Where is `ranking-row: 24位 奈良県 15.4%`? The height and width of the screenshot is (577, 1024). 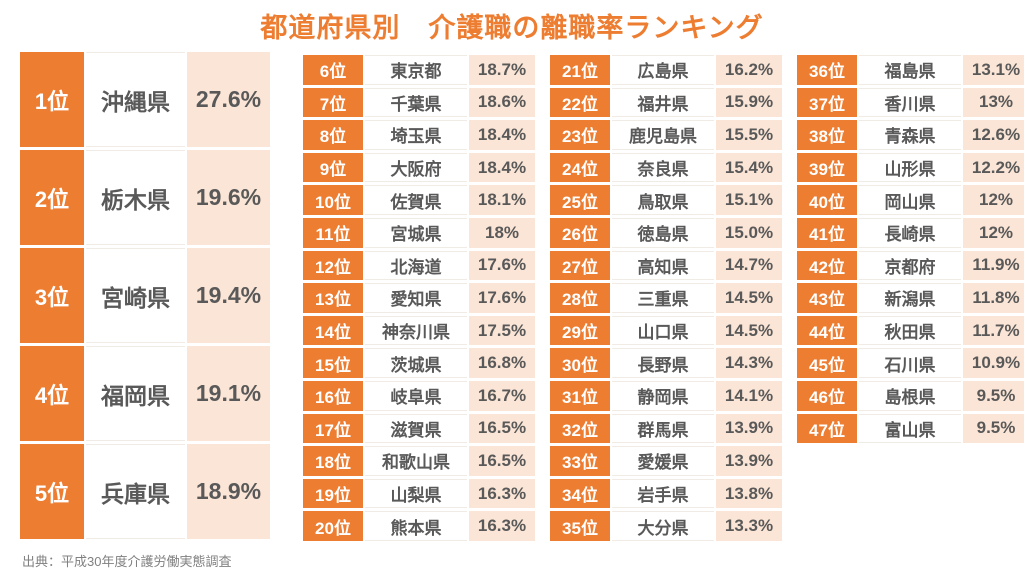 ranking-row: 24位 奈良県 15.4% is located at coordinates (666, 167).